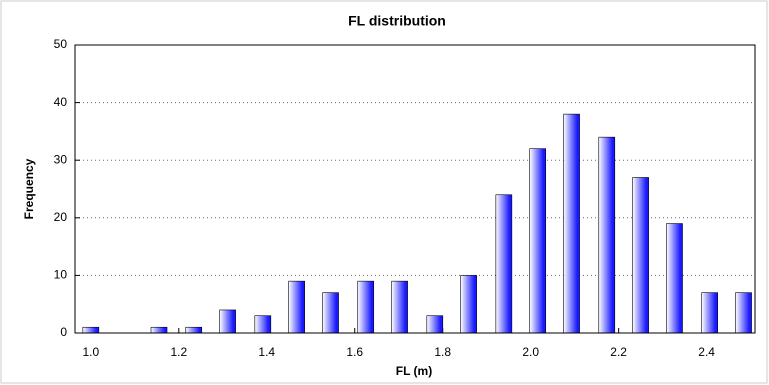 The image size is (769, 385). Describe the element at coordinates (266, 352) in the screenshot. I see `x-tick-label: 1.4` at that location.